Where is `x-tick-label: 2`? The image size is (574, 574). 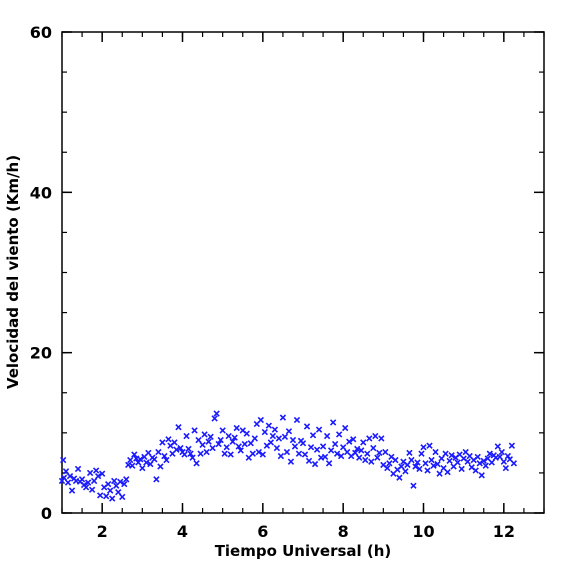 x-tick-label: 2 is located at coordinates (102, 531).